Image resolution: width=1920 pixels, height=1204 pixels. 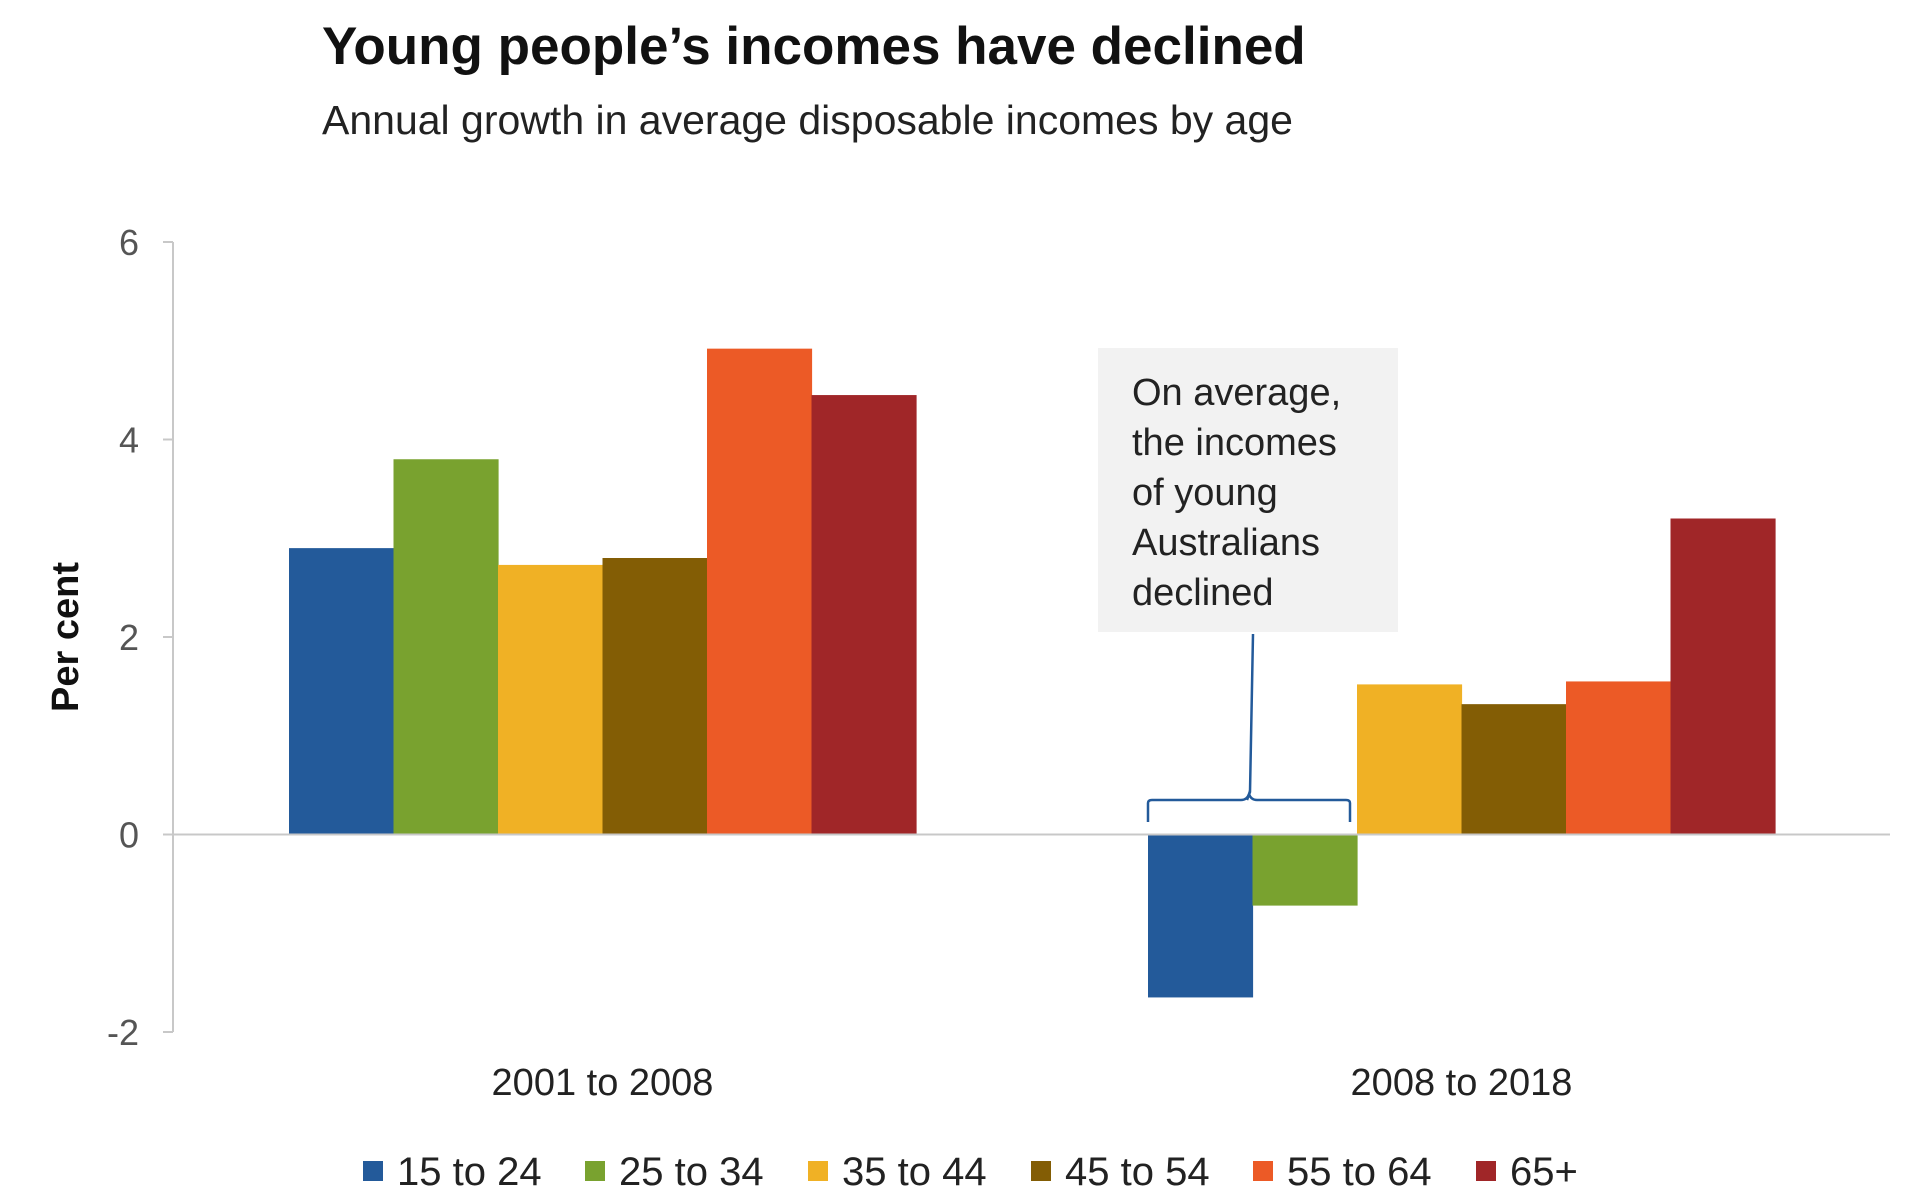 I want to click on annotation-brace, so click(x=1249, y=806).